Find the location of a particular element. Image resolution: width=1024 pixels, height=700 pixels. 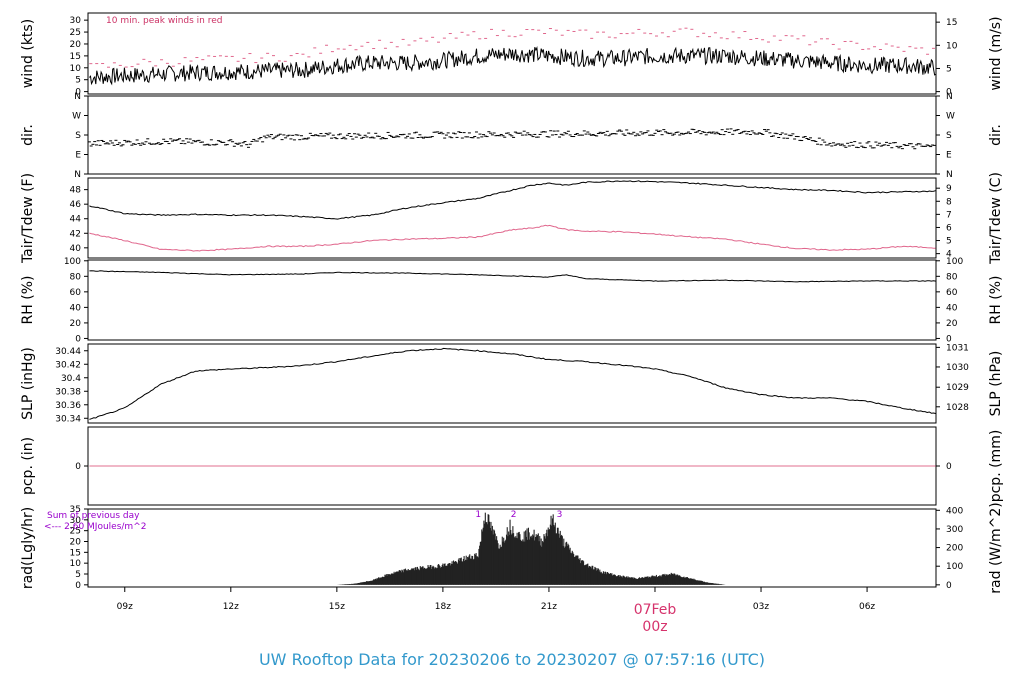

left-tick-label-rh: 0 is located at coordinates (78, 339).